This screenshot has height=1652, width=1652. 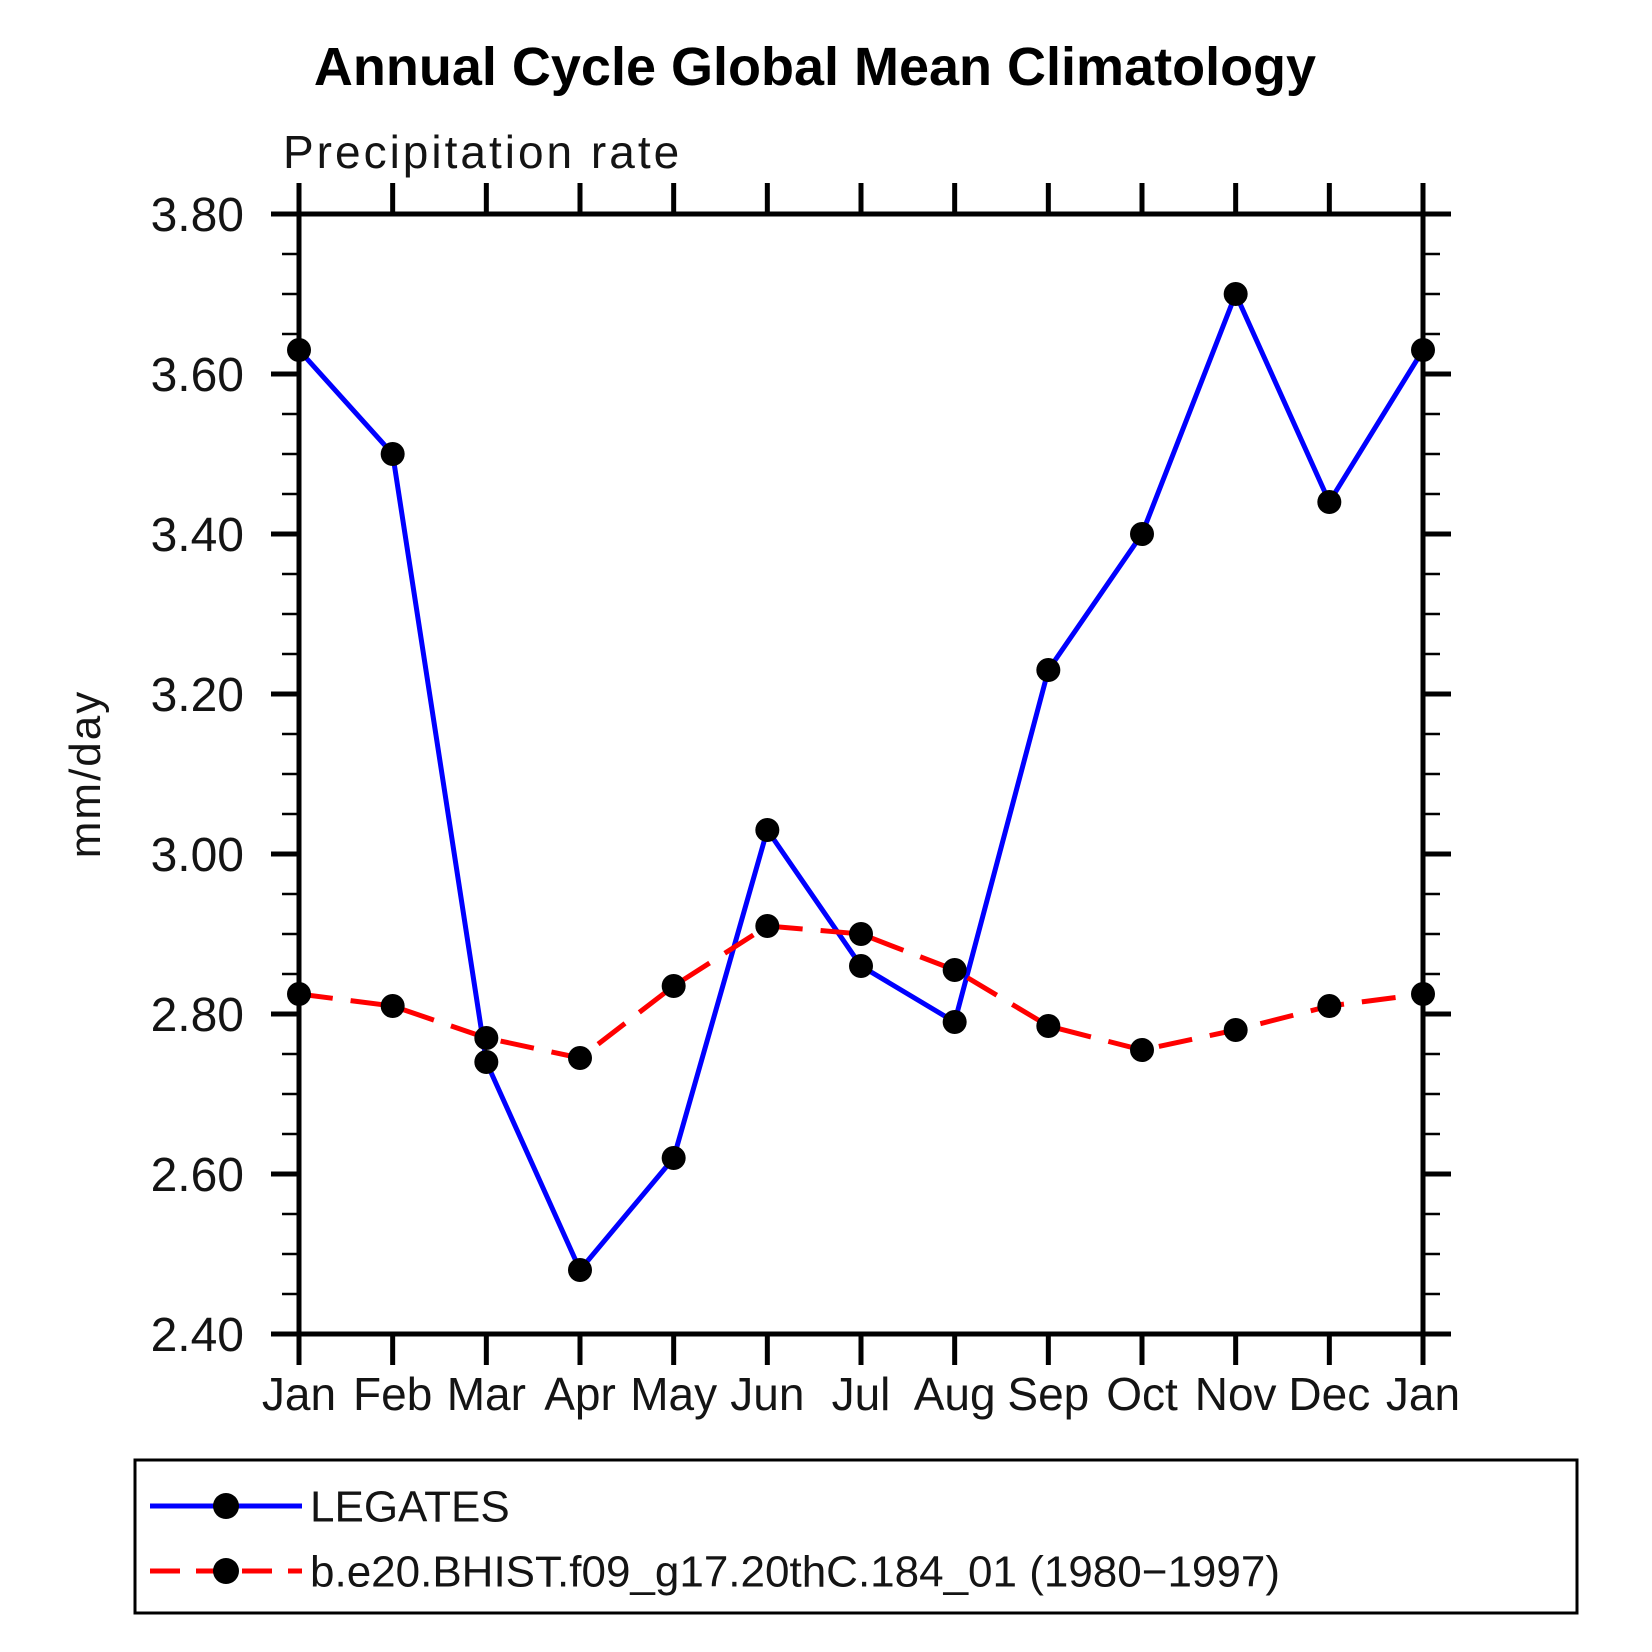 I want to click on x-tick-label: Apr, so click(x=580, y=1394).